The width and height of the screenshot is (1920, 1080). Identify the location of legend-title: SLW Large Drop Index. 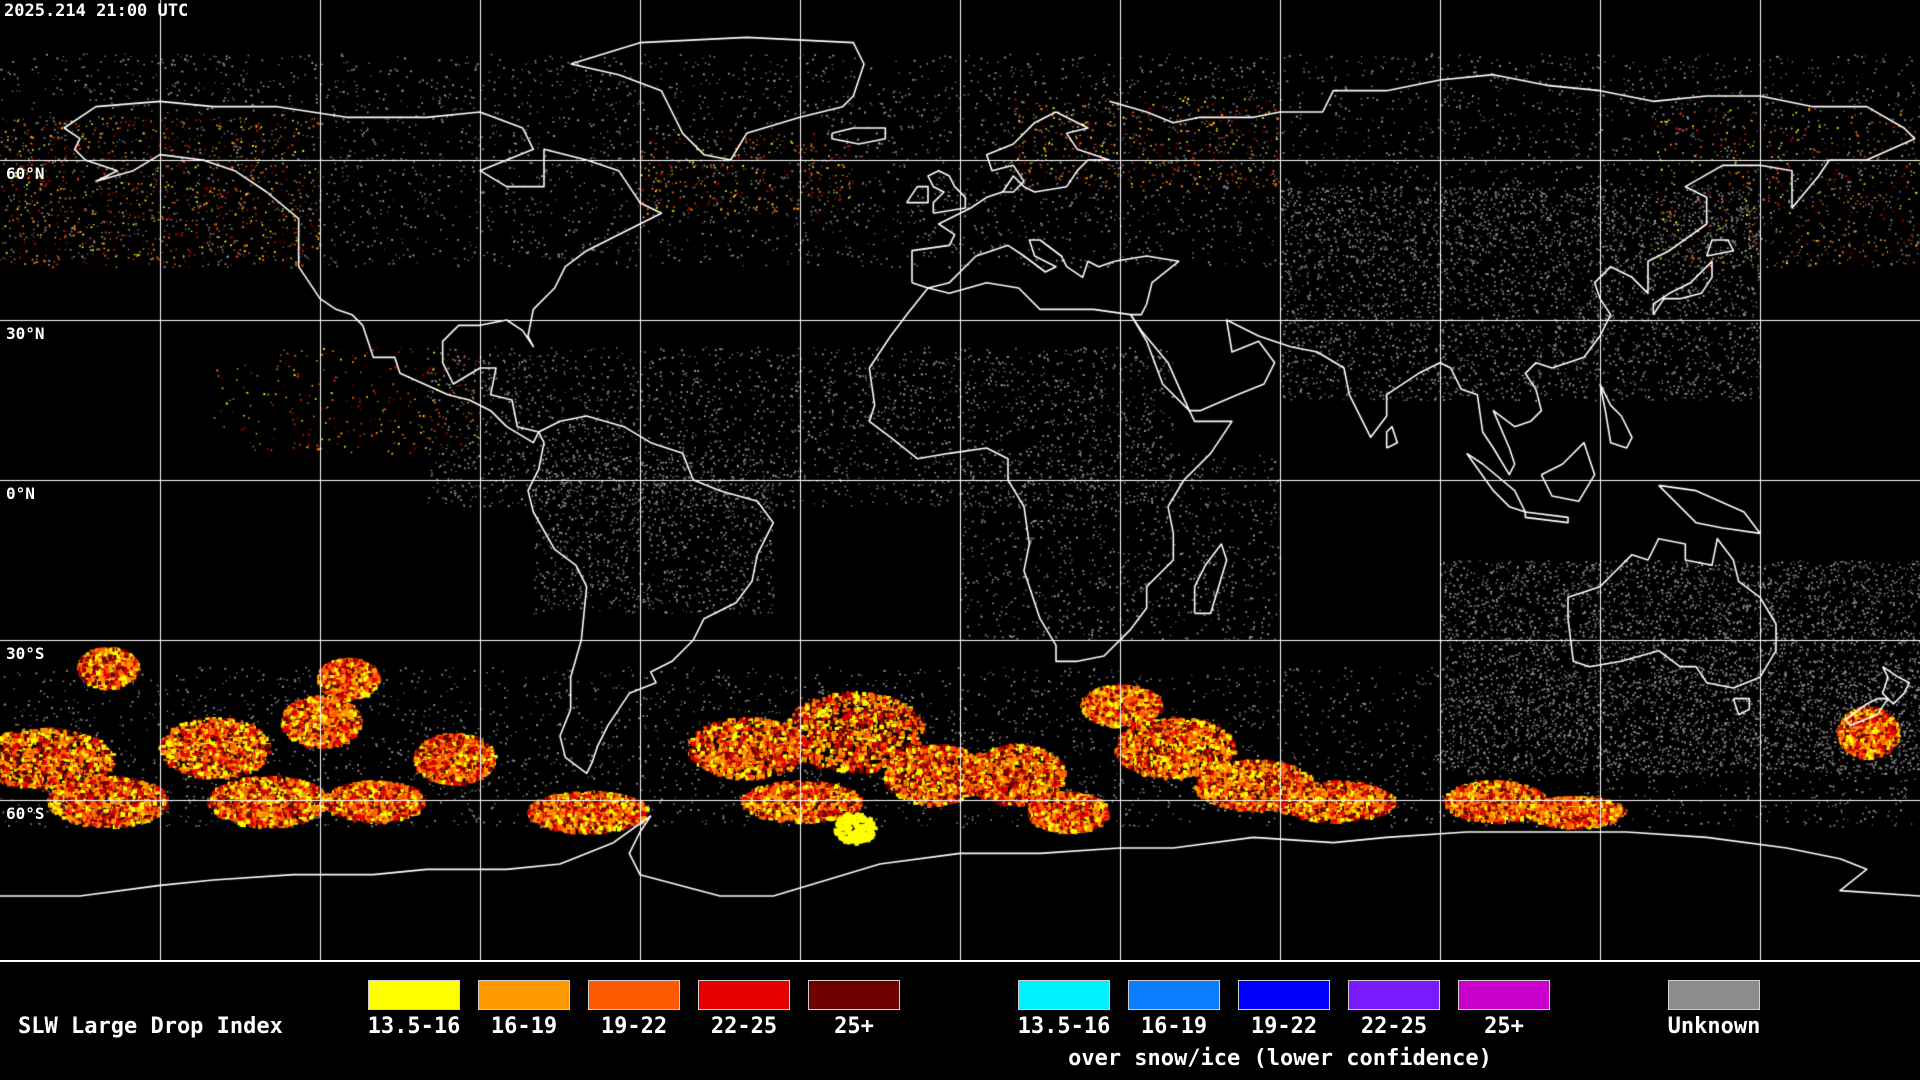
(150, 1026).